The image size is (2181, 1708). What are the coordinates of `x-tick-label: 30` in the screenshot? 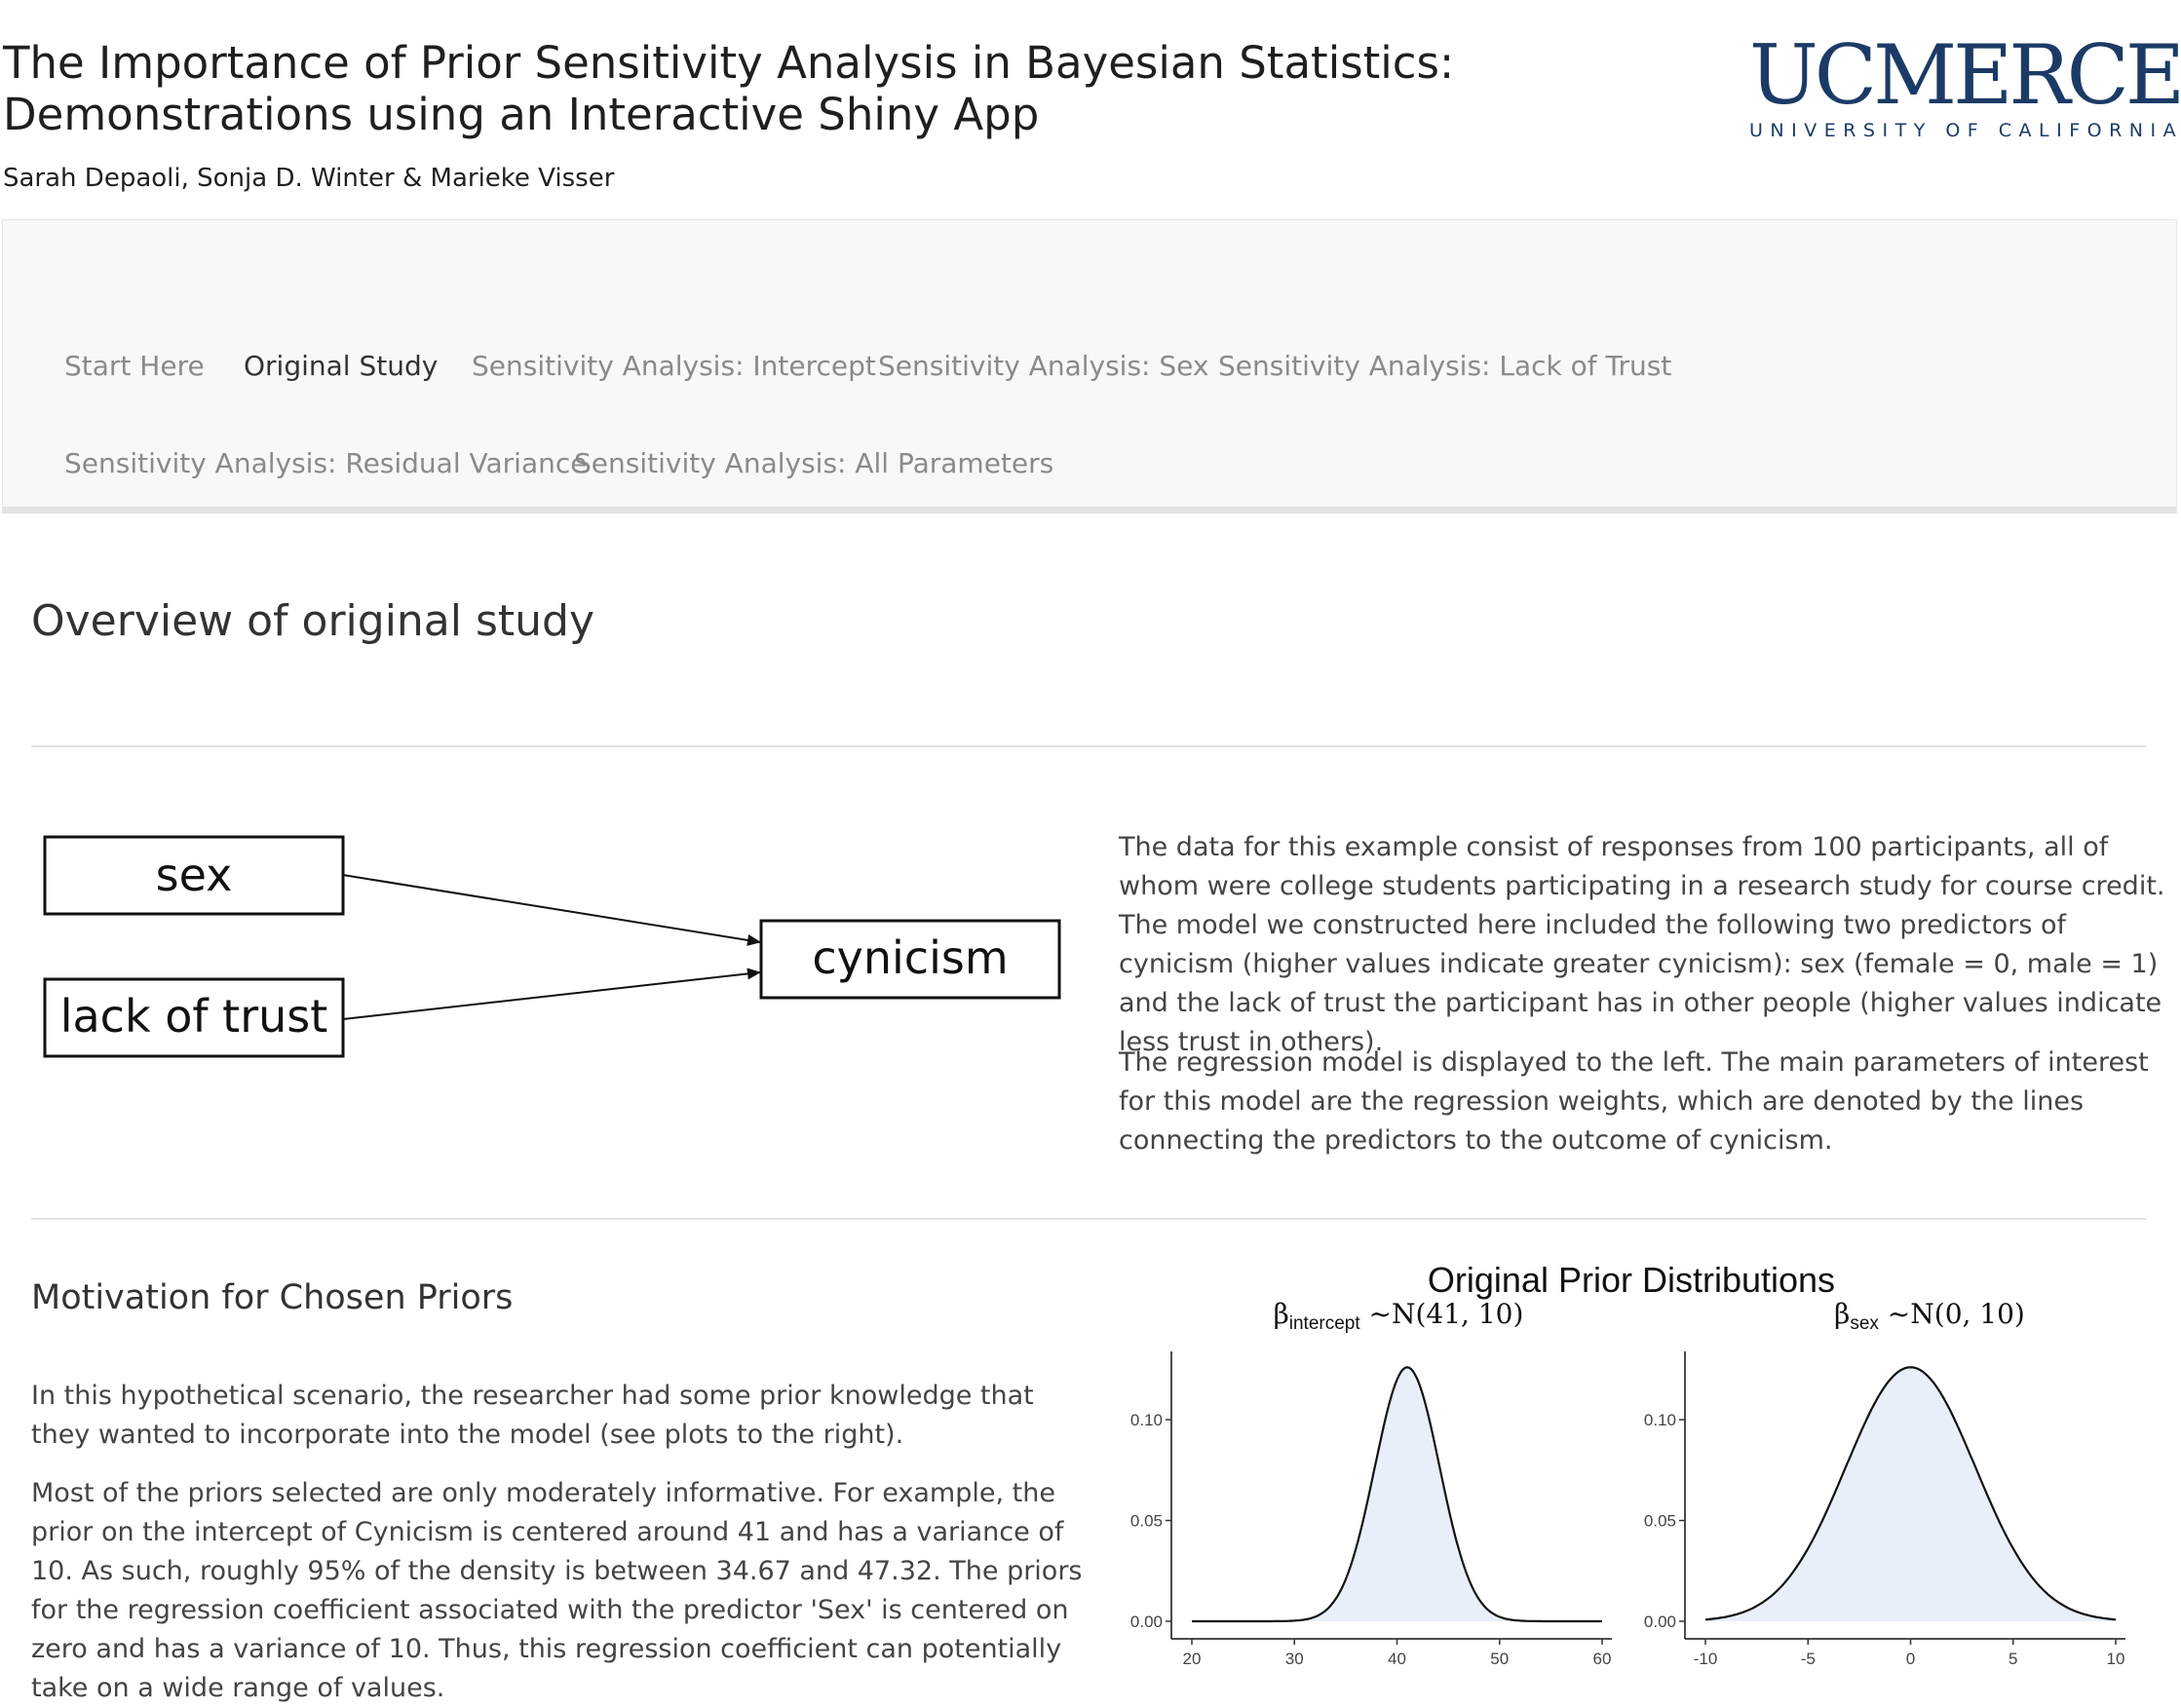 It's located at (1294, 1659).